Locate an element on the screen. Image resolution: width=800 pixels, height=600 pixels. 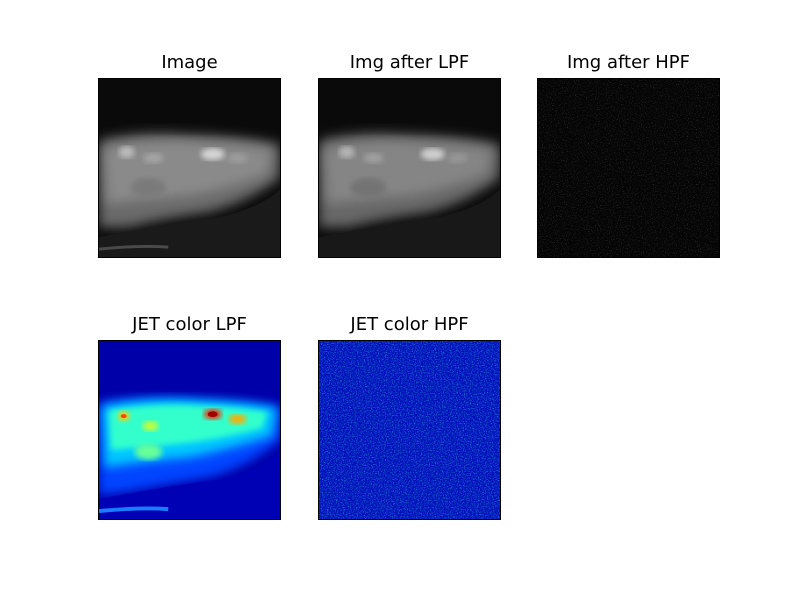
panel-img-lpf: Img after LPF is located at coordinates (409, 155).